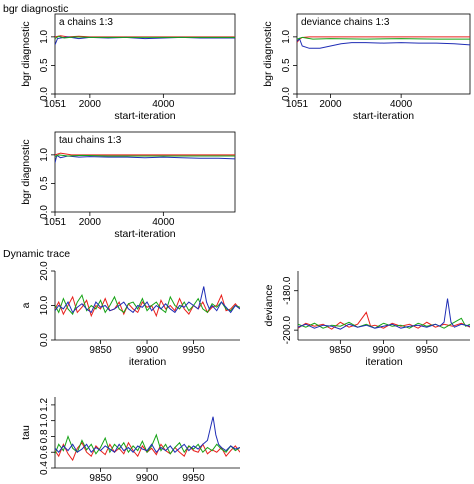  What do you see at coordinates (55, 104) in the screenshot?
I see `bgr-a-xtick-label-0: 1051` at bounding box center [55, 104].